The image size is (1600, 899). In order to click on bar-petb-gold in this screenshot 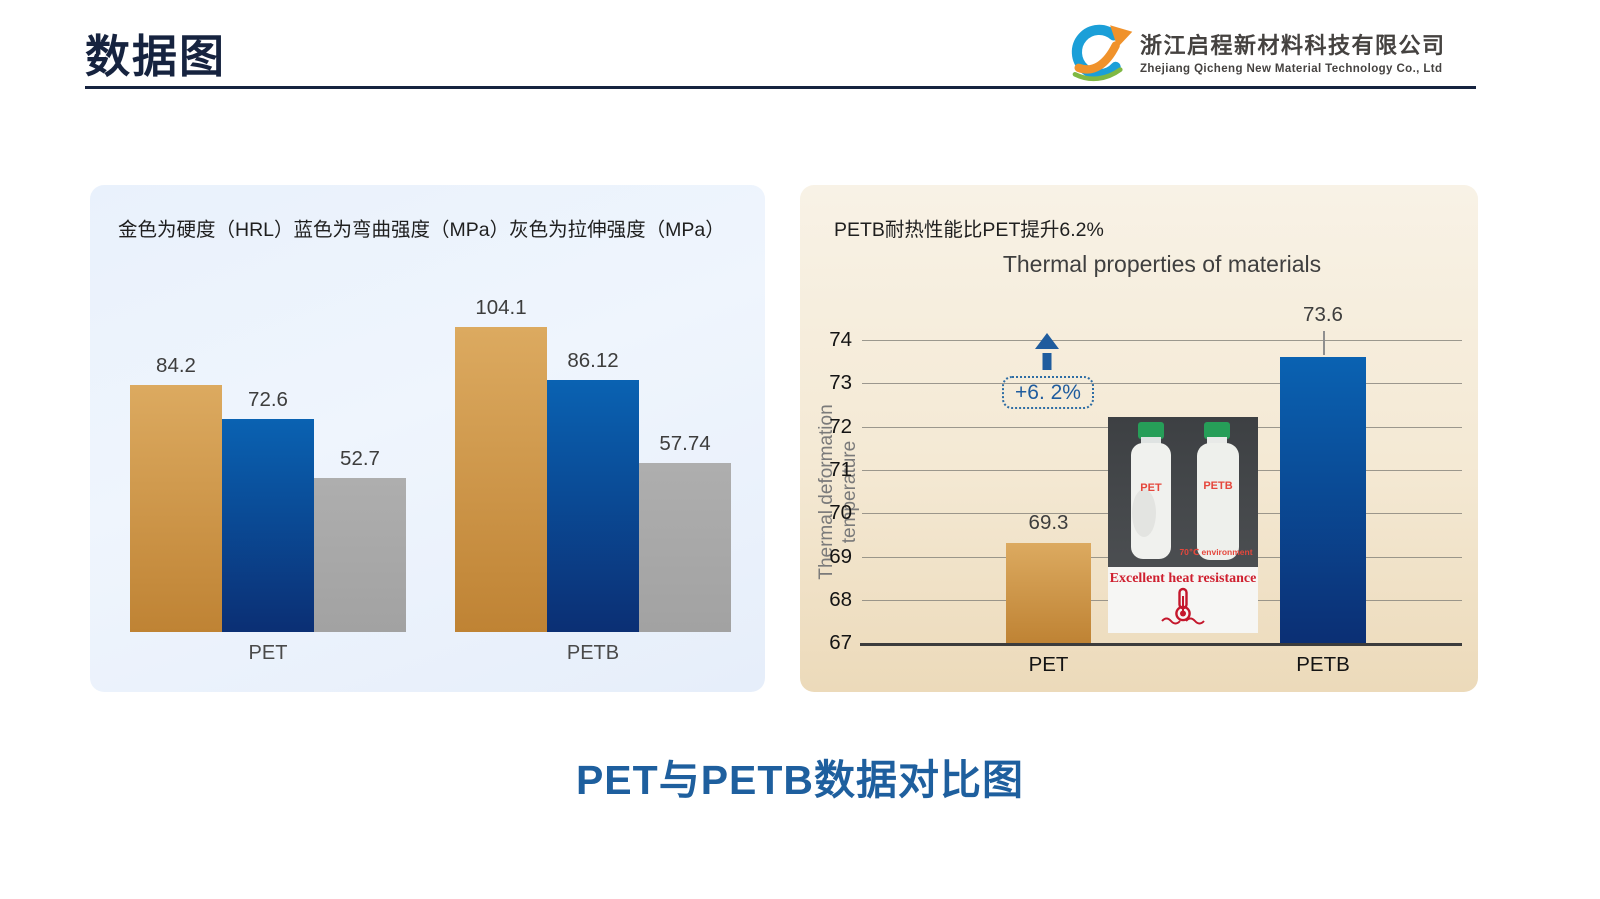, I will do `click(501, 479)`.